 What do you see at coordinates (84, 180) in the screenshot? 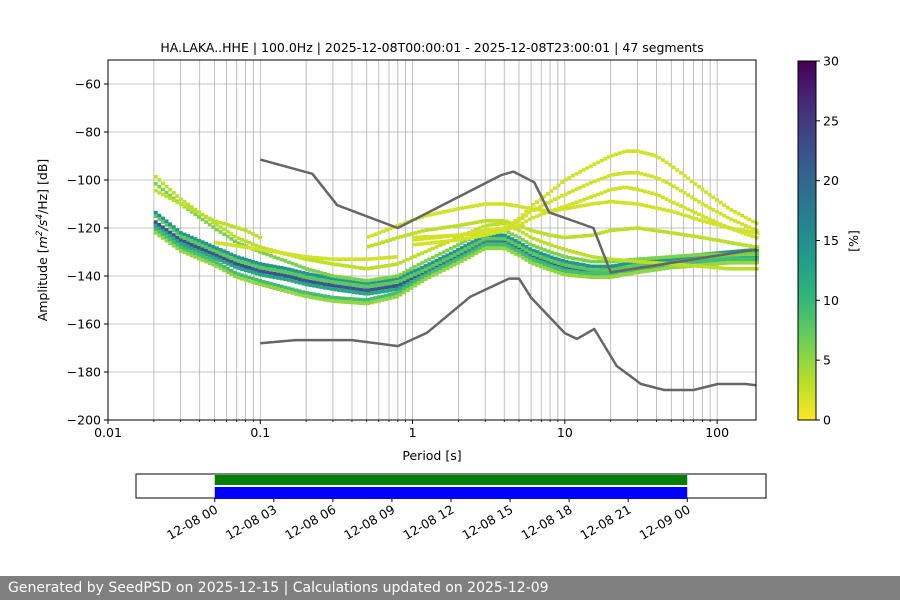
I see `y-tick-label: −100` at bounding box center [84, 180].